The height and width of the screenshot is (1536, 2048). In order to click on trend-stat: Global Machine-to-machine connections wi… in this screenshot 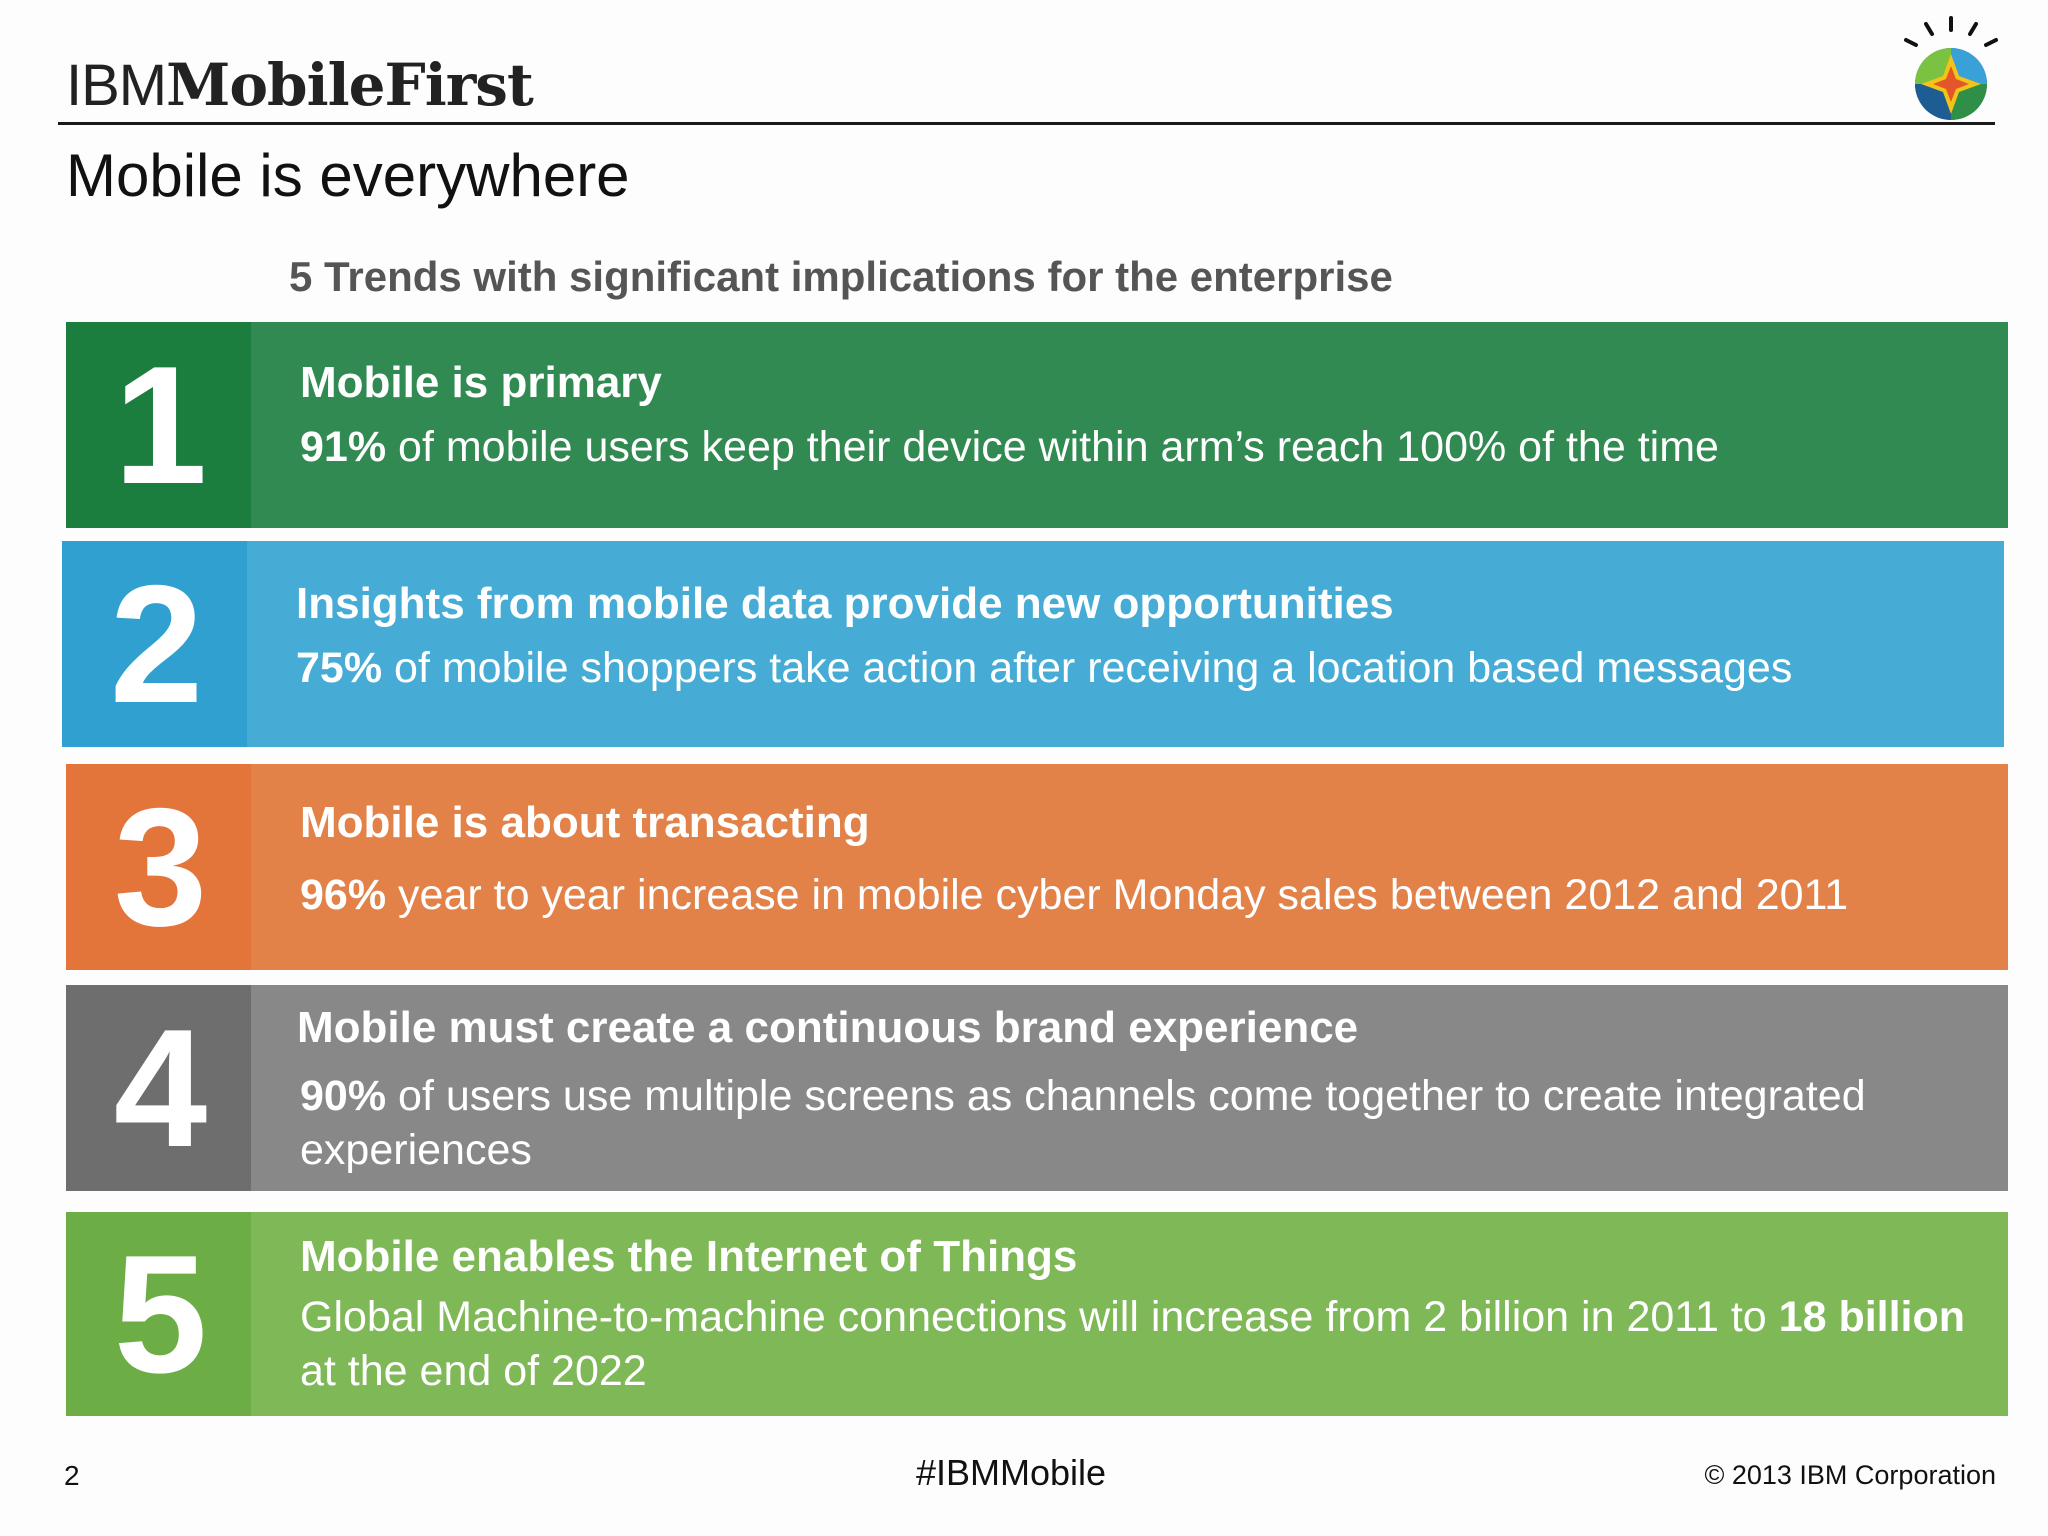, I will do `click(1134, 1344)`.